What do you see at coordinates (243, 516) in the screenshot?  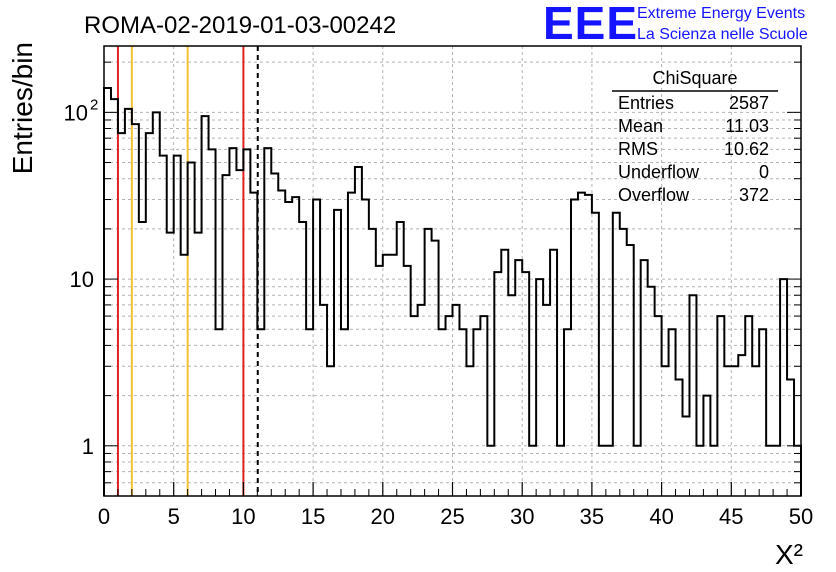 I see `x-tick-label: 10` at bounding box center [243, 516].